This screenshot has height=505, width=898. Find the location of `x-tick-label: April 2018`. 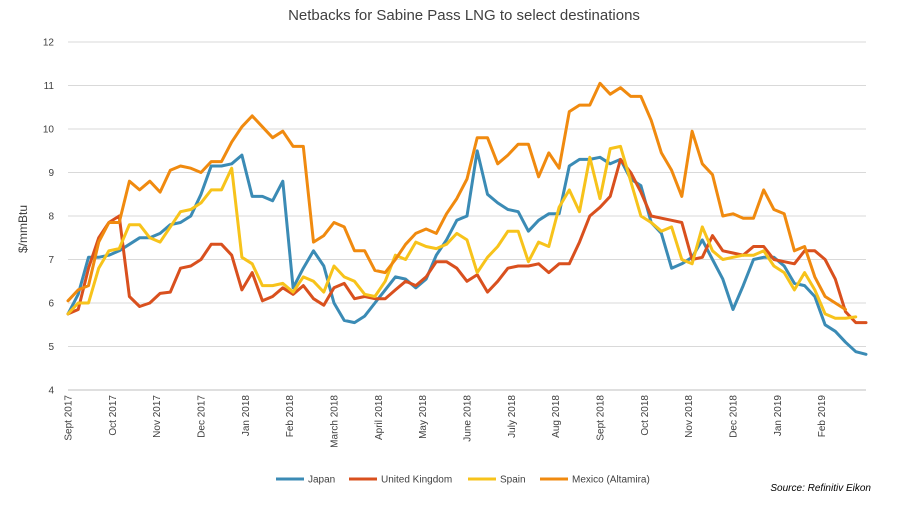

x-tick-label: April 2018 is located at coordinates (379, 417).